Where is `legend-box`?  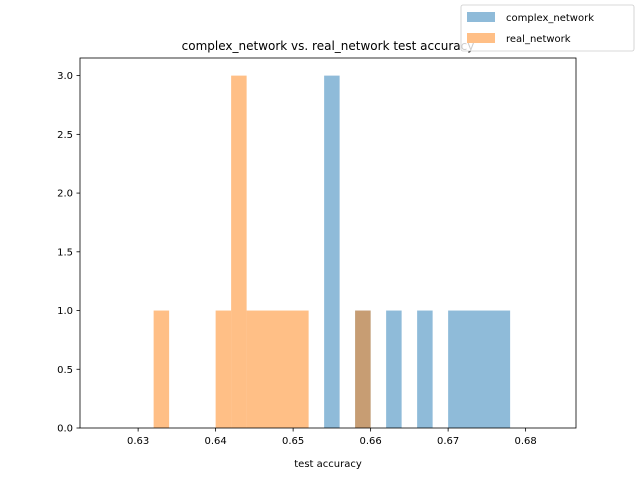 legend-box is located at coordinates (547, 28).